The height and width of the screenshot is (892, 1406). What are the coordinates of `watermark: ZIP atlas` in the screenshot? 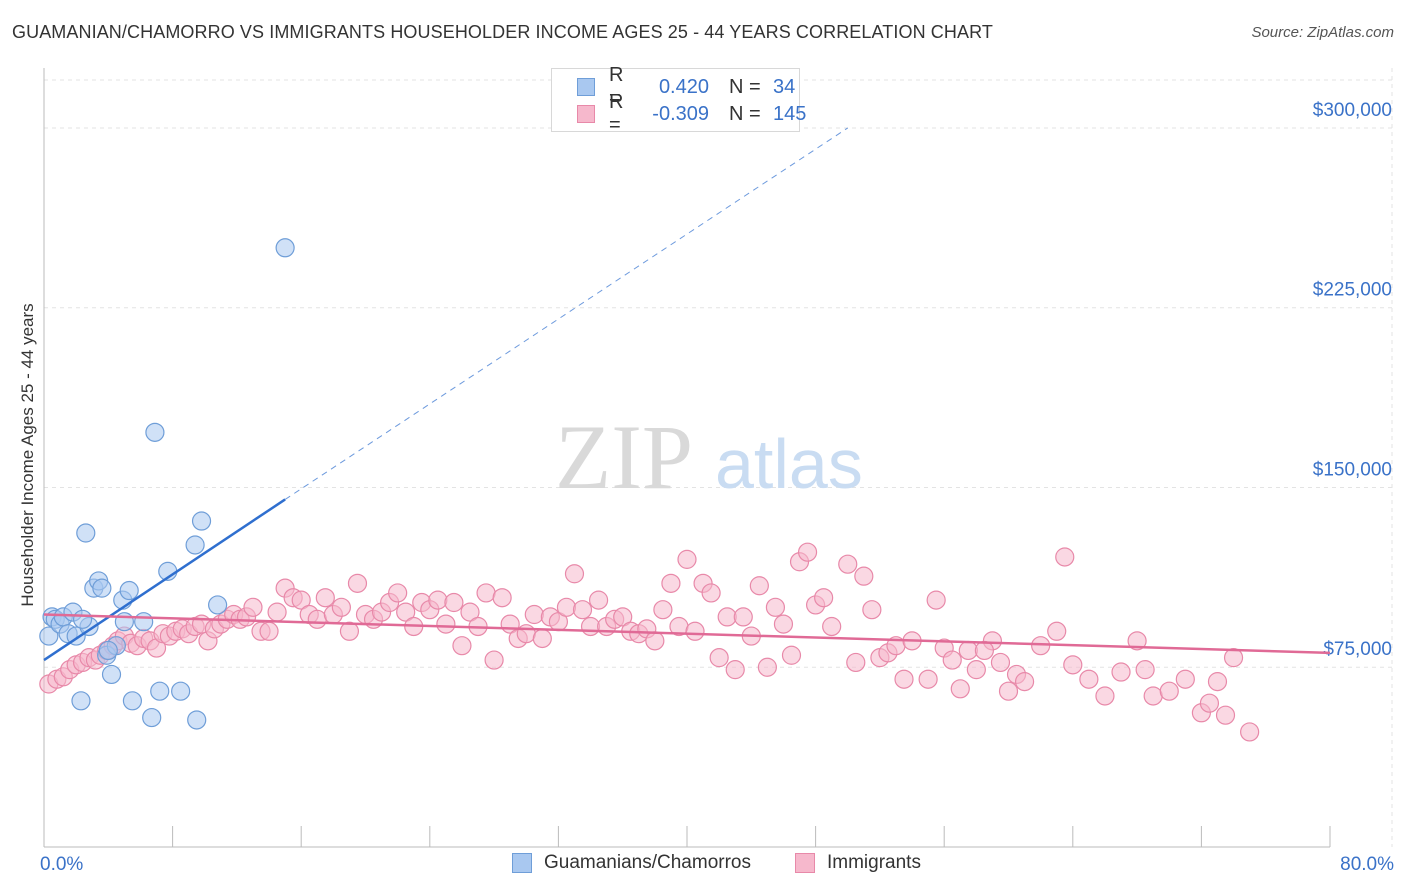 It's located at (709, 457).